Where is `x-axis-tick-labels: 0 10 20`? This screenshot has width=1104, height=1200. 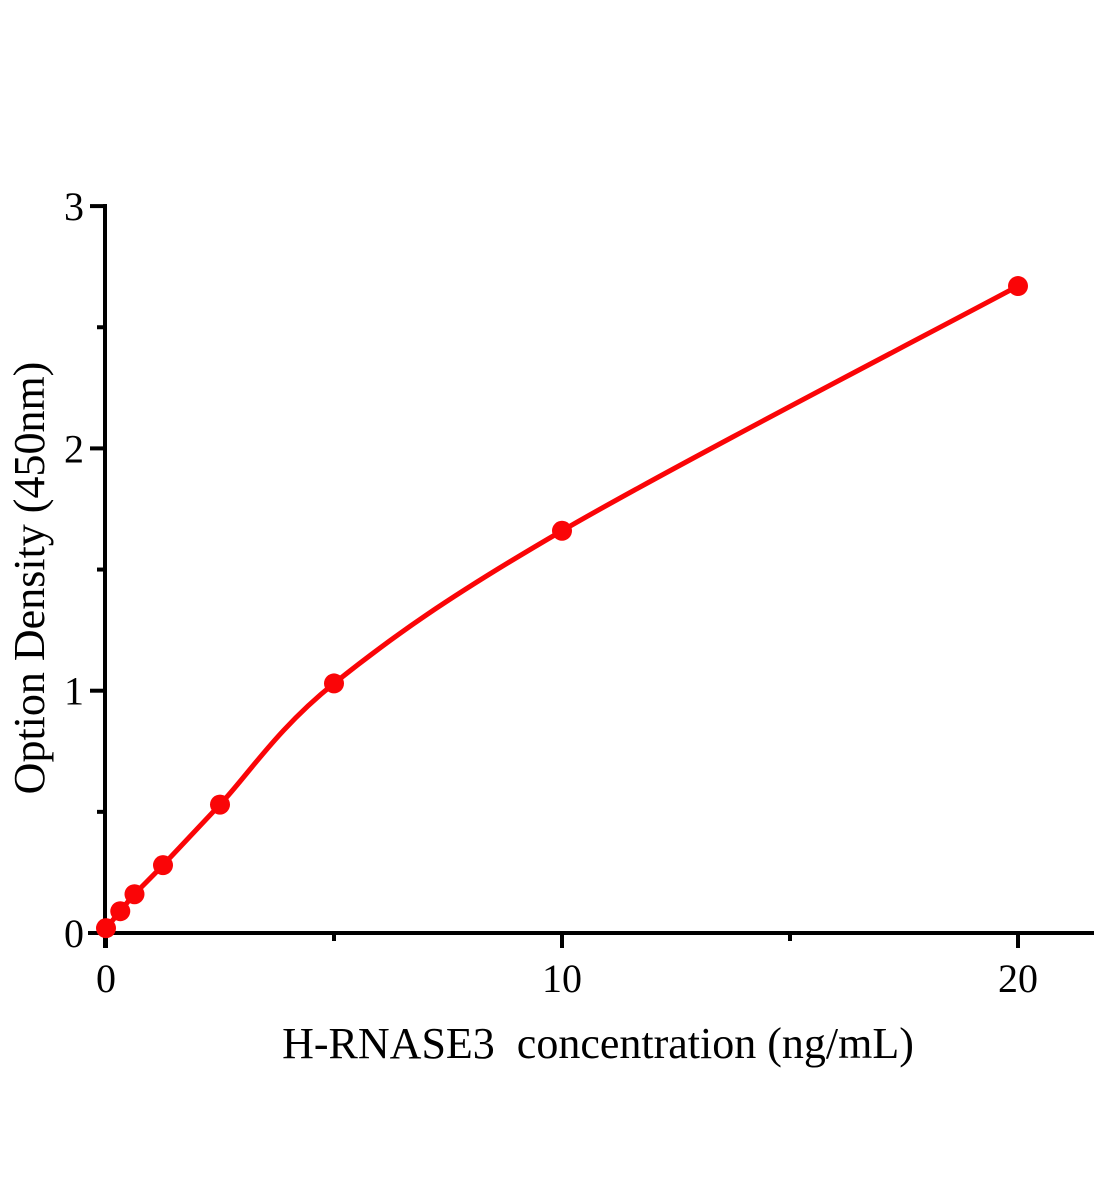
x-axis-tick-labels: 0 10 20 is located at coordinates (567, 978).